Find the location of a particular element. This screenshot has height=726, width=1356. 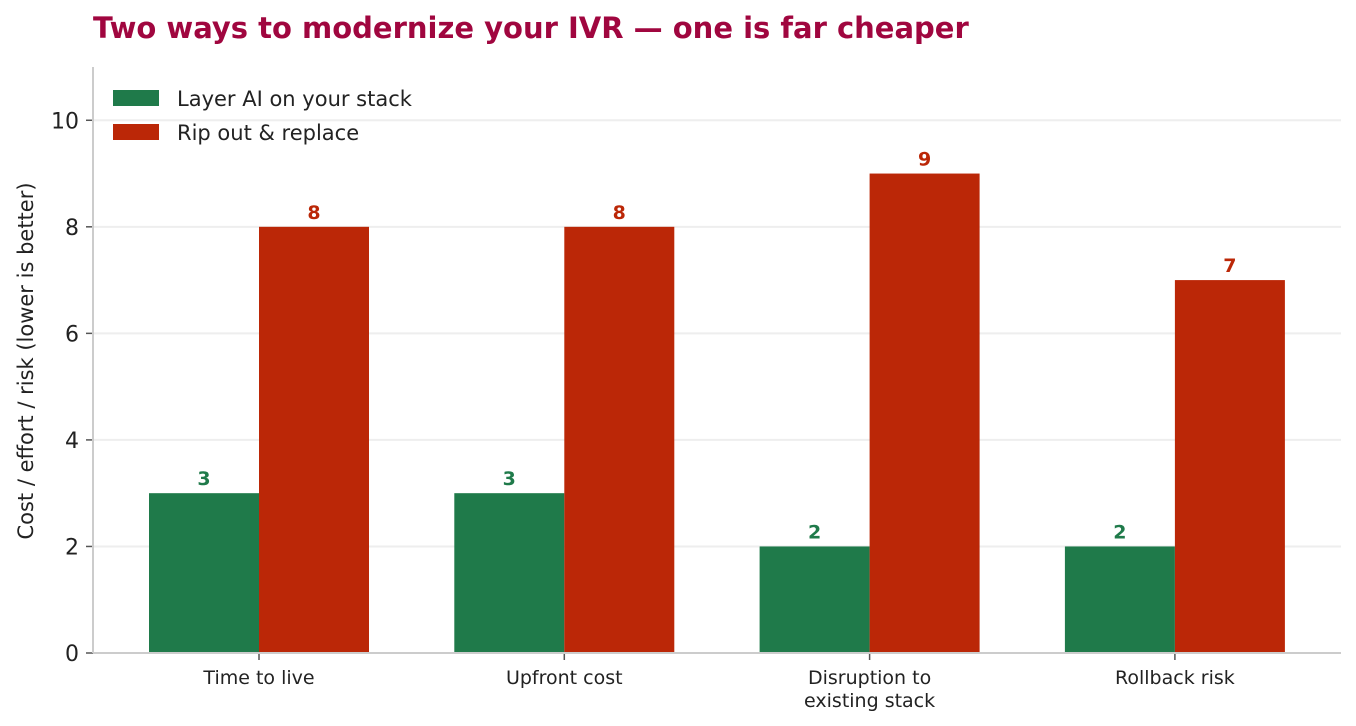

y-axis-title: Cost / effort / risk (lower is better) is located at coordinates (26, 360).